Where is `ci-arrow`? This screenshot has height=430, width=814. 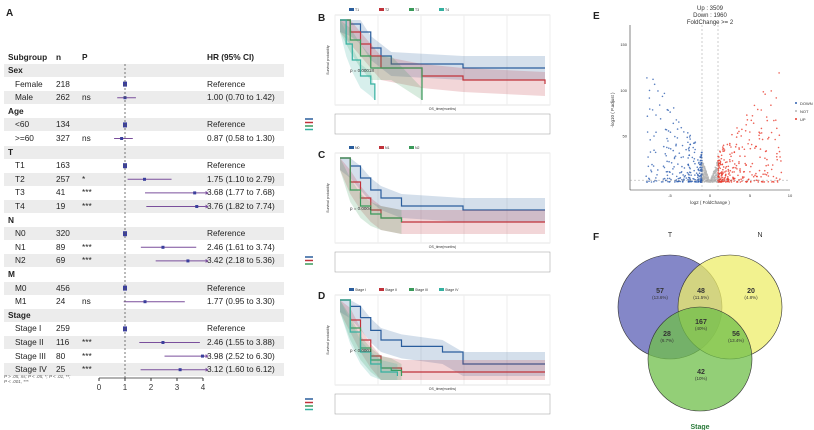 ci-arrow is located at coordinates (207, 206).